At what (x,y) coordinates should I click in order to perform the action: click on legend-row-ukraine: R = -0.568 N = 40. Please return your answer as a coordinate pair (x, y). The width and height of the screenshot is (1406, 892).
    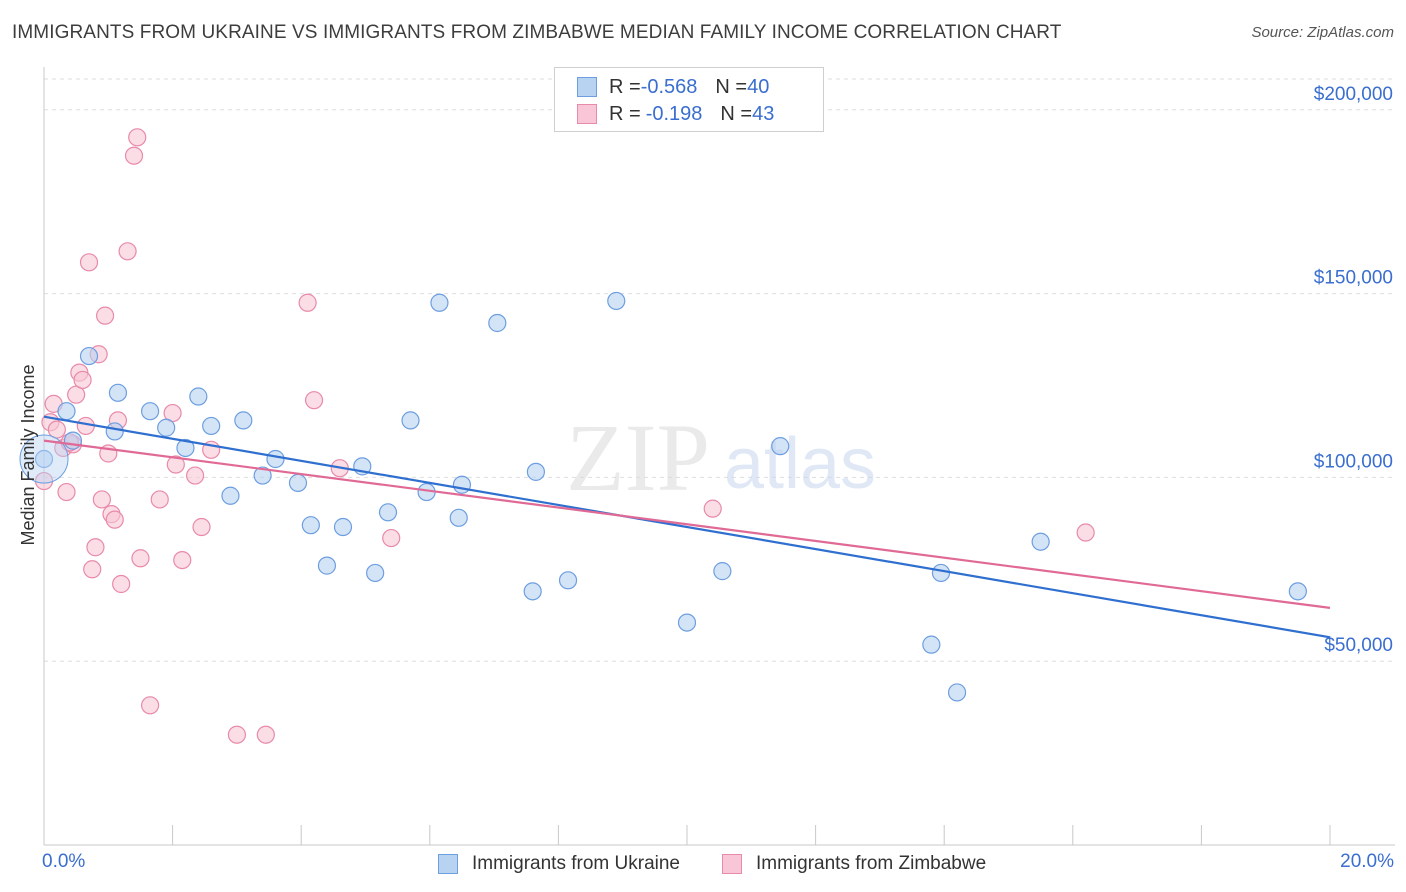
    Looking at the image, I should click on (673, 87).